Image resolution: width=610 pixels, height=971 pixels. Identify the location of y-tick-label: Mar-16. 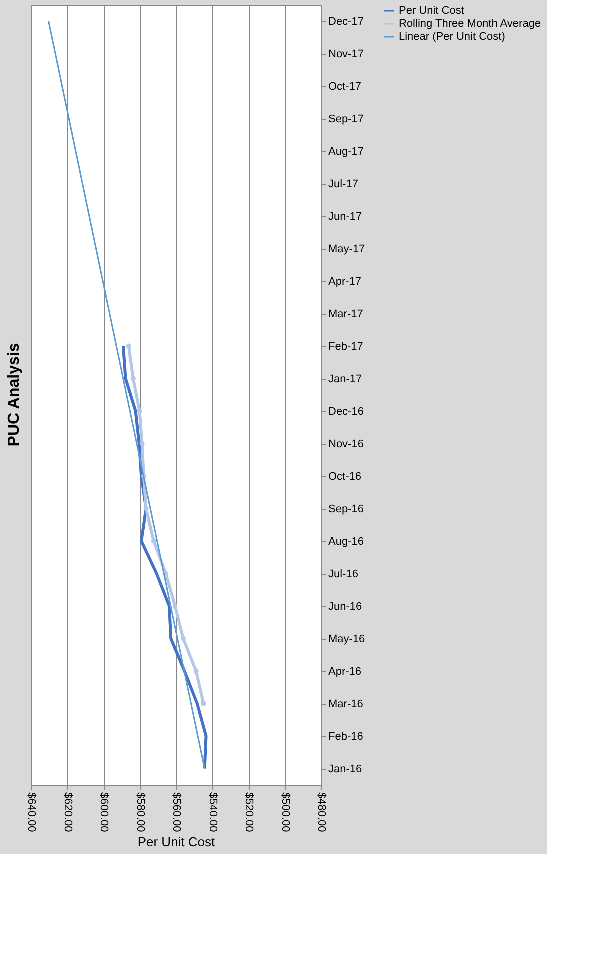
(346, 704).